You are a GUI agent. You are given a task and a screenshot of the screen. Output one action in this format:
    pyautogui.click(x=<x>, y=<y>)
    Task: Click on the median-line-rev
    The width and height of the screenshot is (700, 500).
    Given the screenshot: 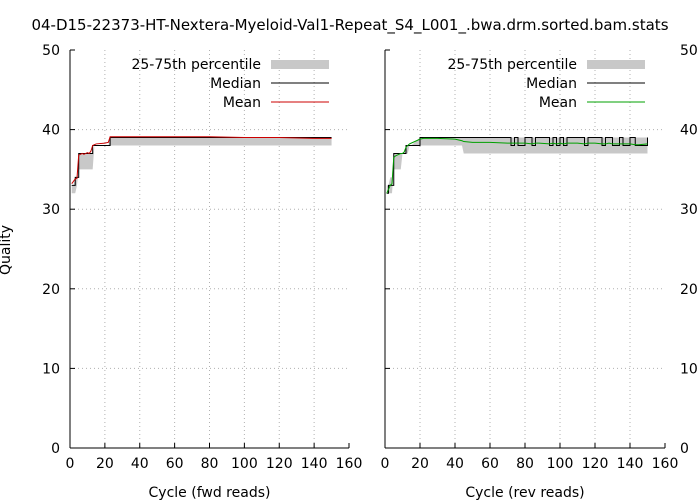 What is the action you would take?
    pyautogui.click(x=517, y=165)
    